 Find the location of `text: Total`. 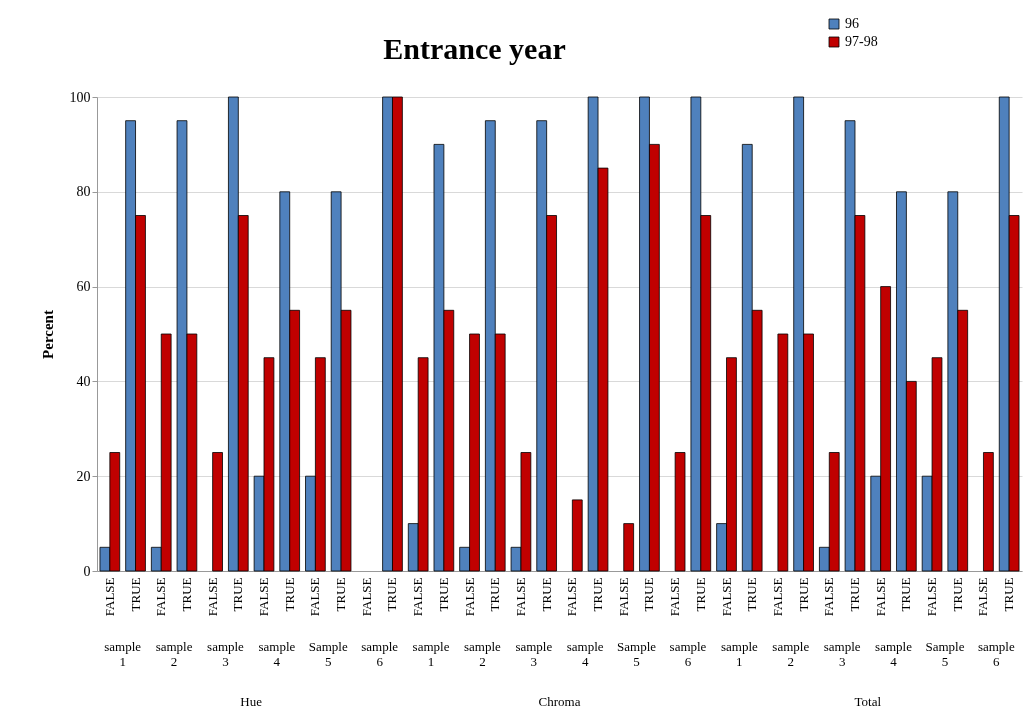

text: Total is located at coordinates (868, 701).